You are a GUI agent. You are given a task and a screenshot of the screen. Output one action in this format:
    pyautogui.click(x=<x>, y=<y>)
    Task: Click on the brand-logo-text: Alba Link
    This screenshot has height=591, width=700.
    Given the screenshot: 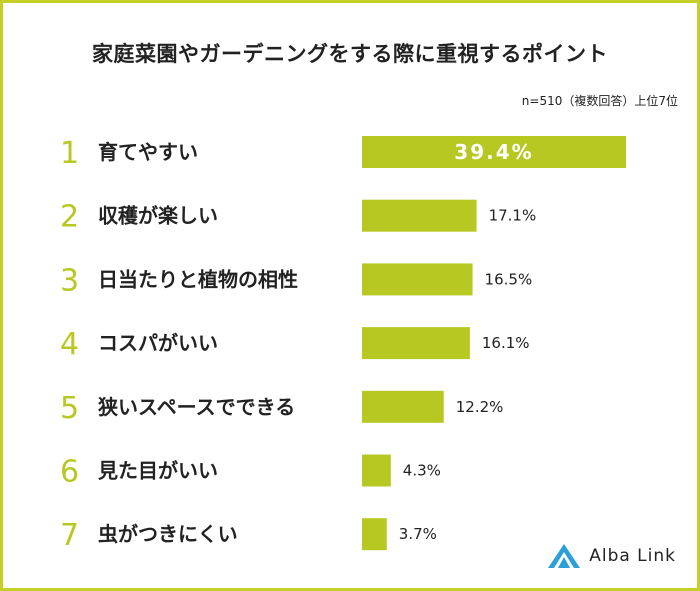 What is the action you would take?
    pyautogui.click(x=632, y=556)
    